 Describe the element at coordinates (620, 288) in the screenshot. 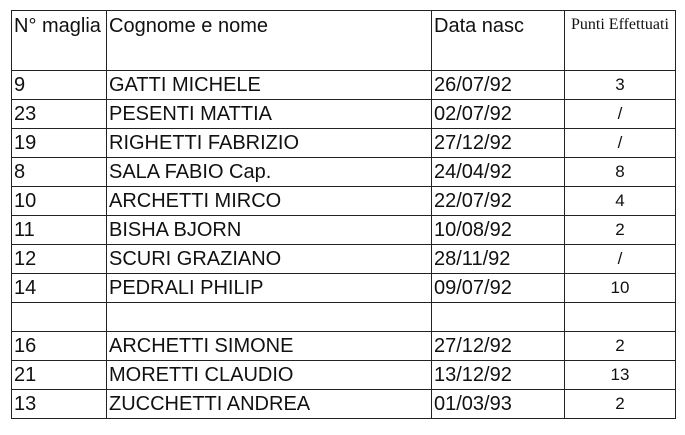

I see `cell-points: 10` at that location.